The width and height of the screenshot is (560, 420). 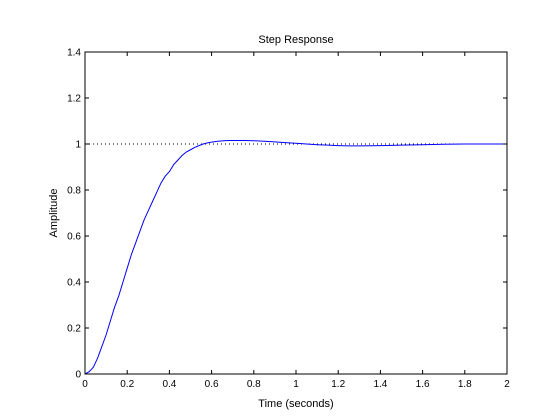 I want to click on y-tick-label: 0, so click(x=78, y=375).